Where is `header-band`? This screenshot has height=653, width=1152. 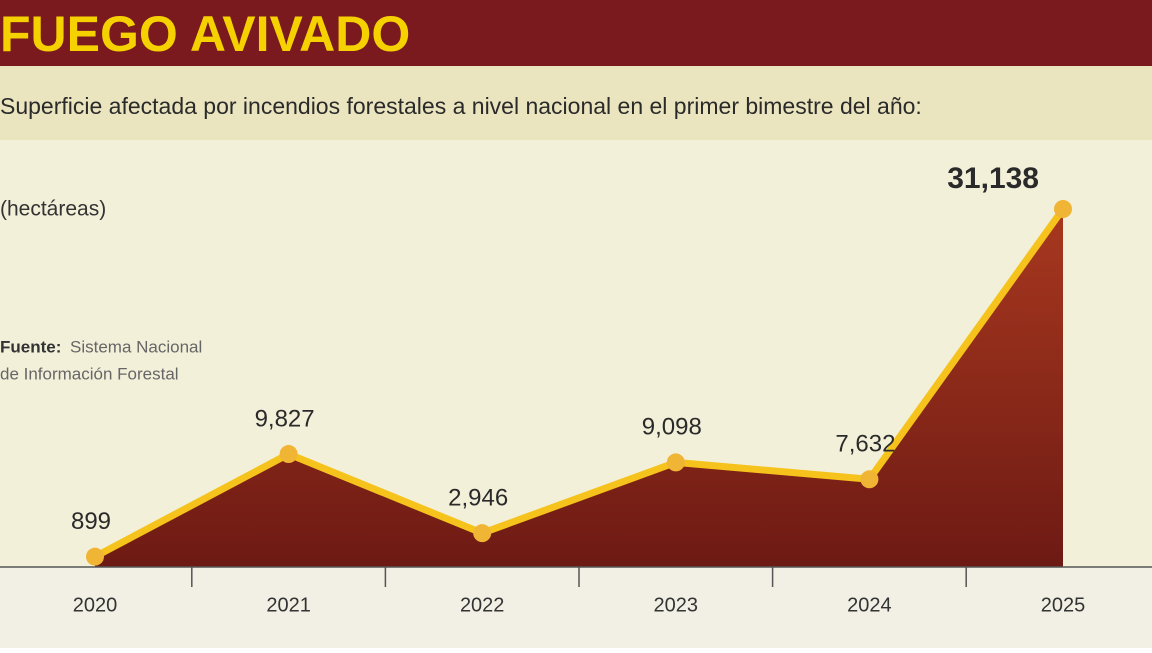
header-band is located at coordinates (576, 33).